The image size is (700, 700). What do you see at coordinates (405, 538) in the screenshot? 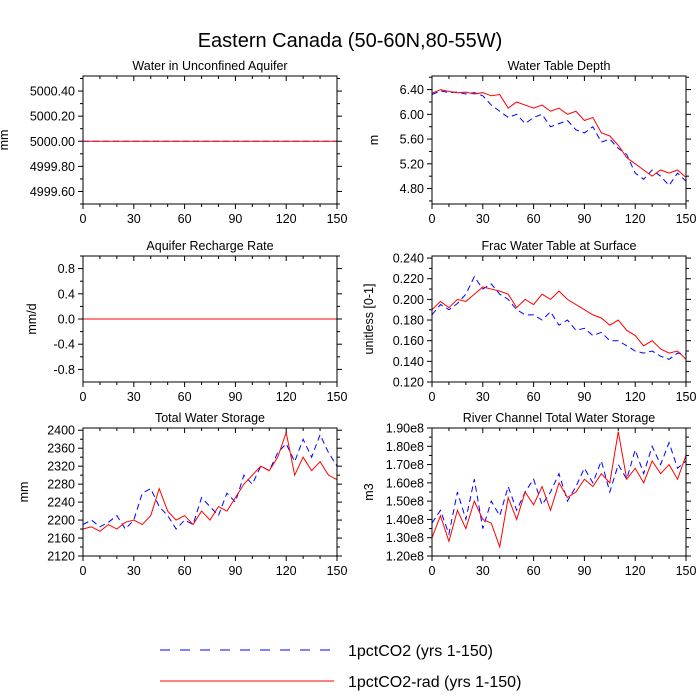
I see `y-tick-label: 1.30e8` at bounding box center [405, 538].